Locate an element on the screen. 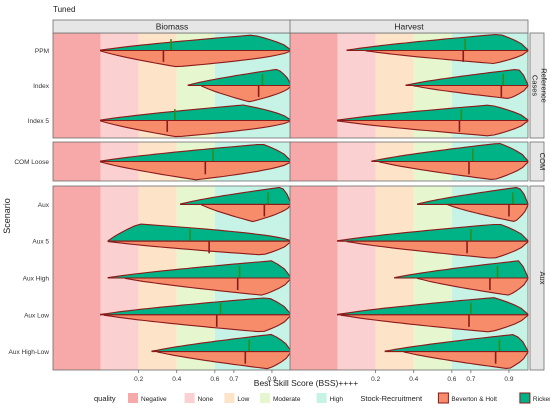  legend-quality-item: Low is located at coordinates (243, 399).